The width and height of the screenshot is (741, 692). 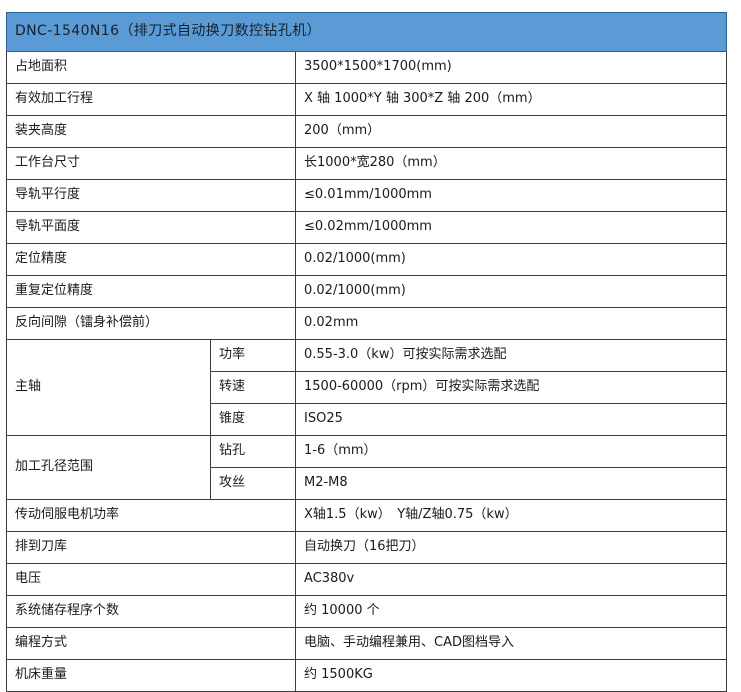 I want to click on table-row: 重复定位精度 0.02/1000(mm), so click(x=366, y=291).